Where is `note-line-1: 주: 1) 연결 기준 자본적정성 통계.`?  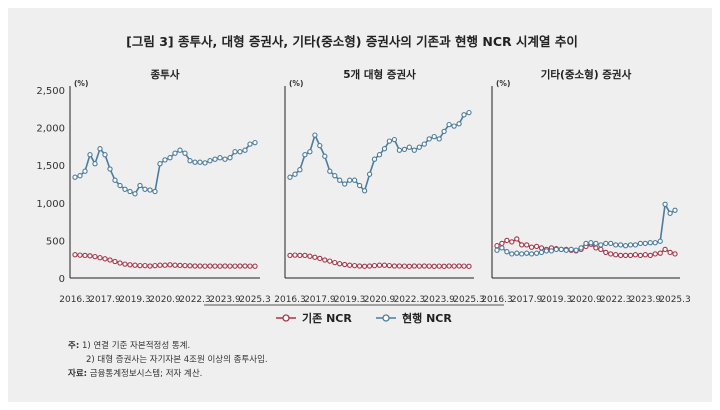
note-line-1: 주: 1) 연결 기준 자본적정성 통계. is located at coordinates (129, 346).